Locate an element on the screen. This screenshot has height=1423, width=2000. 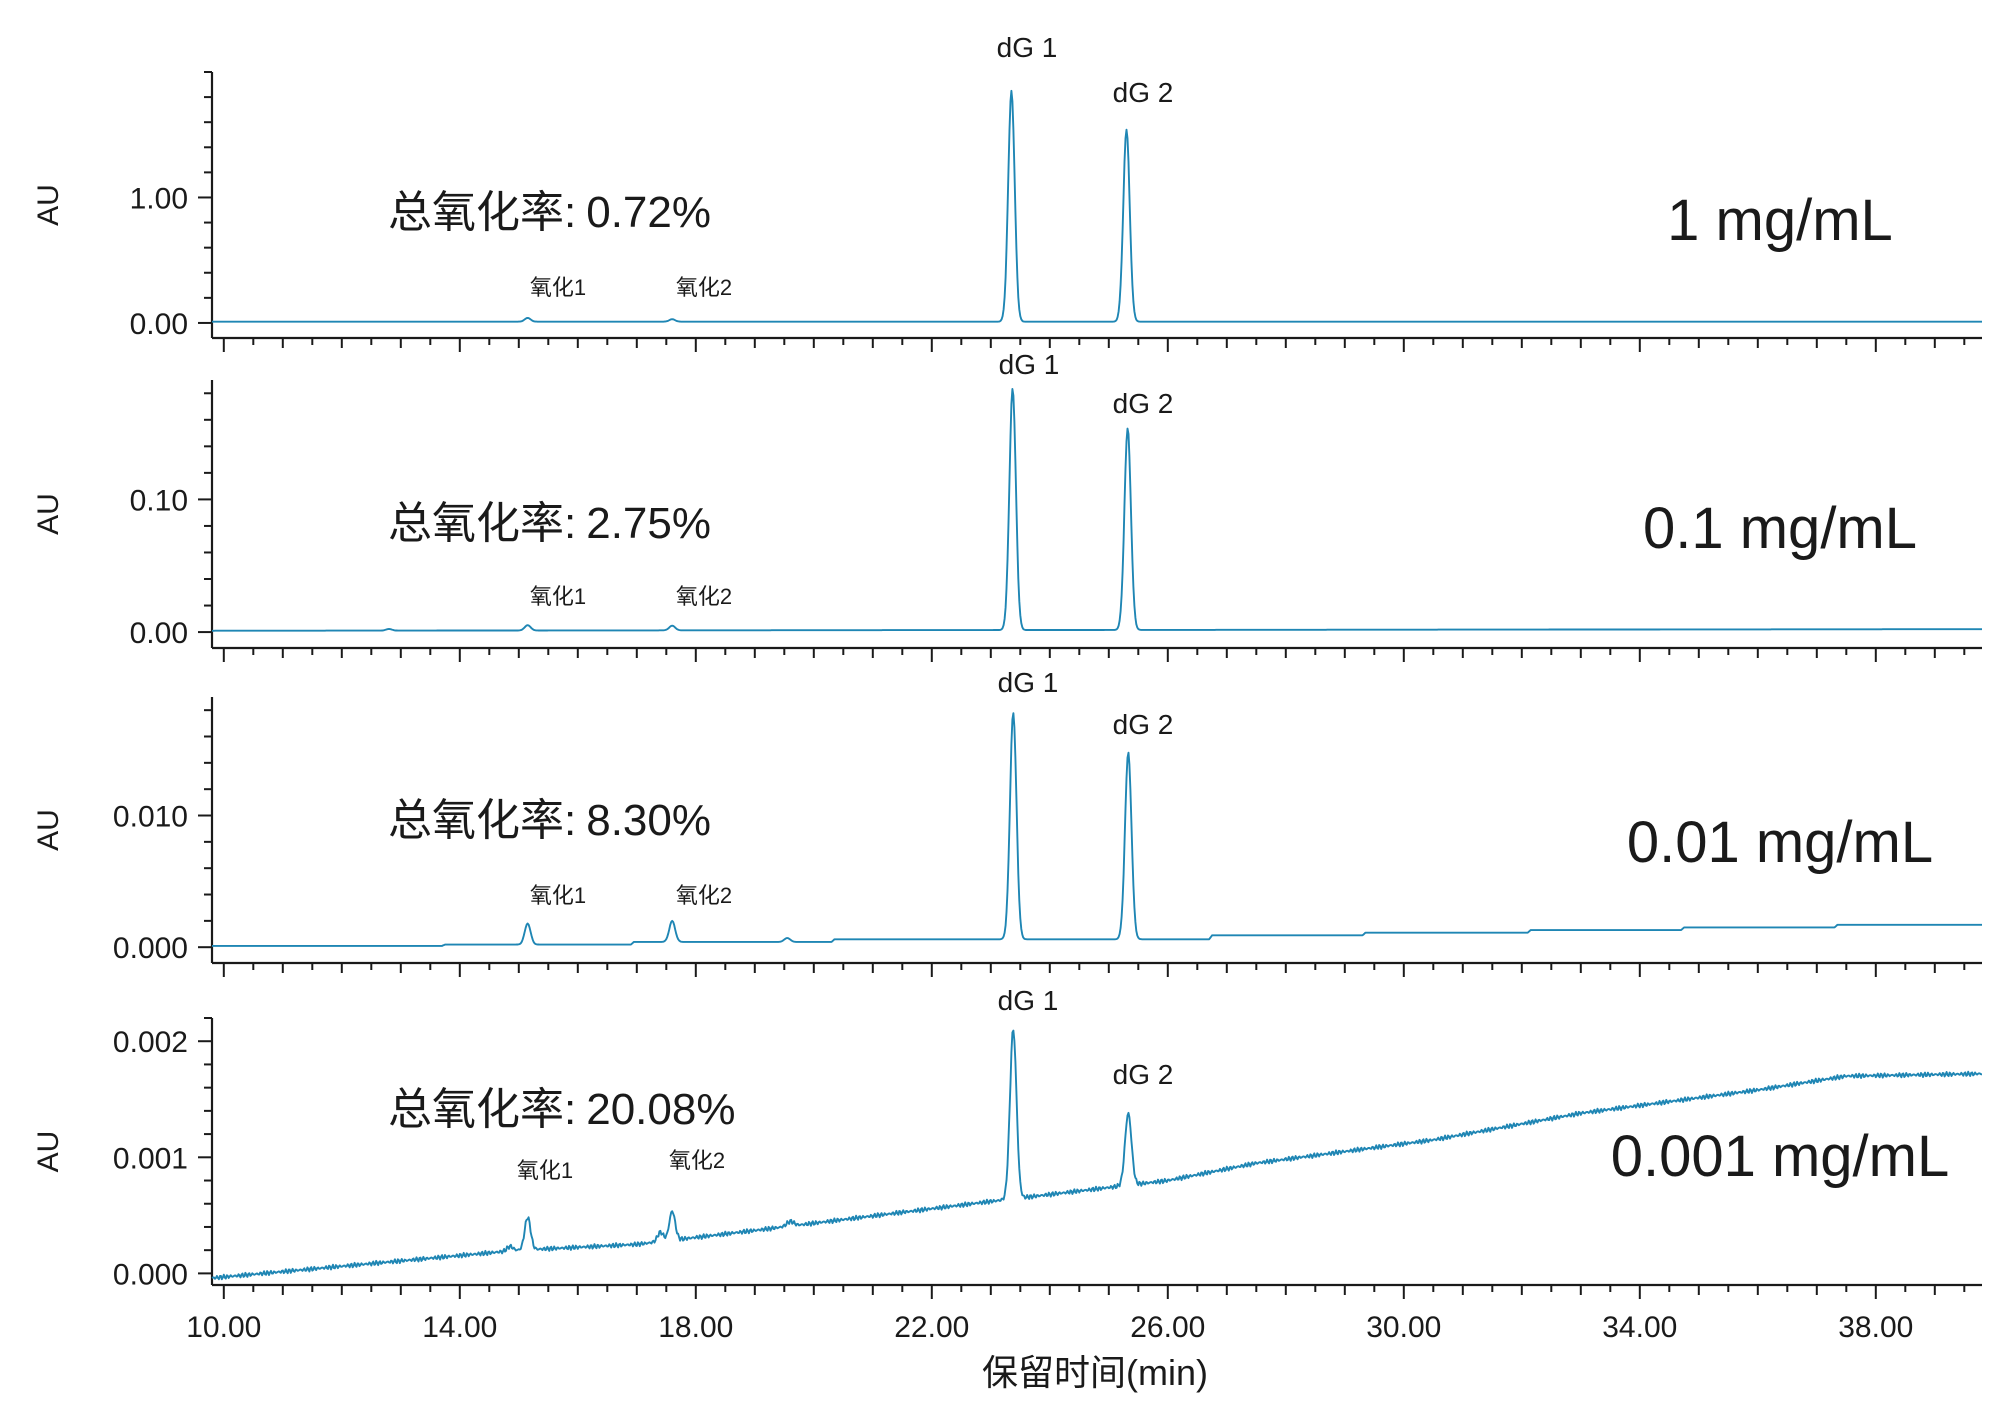
concentration-label: 0.1 mg/mL is located at coordinates (1780, 528).